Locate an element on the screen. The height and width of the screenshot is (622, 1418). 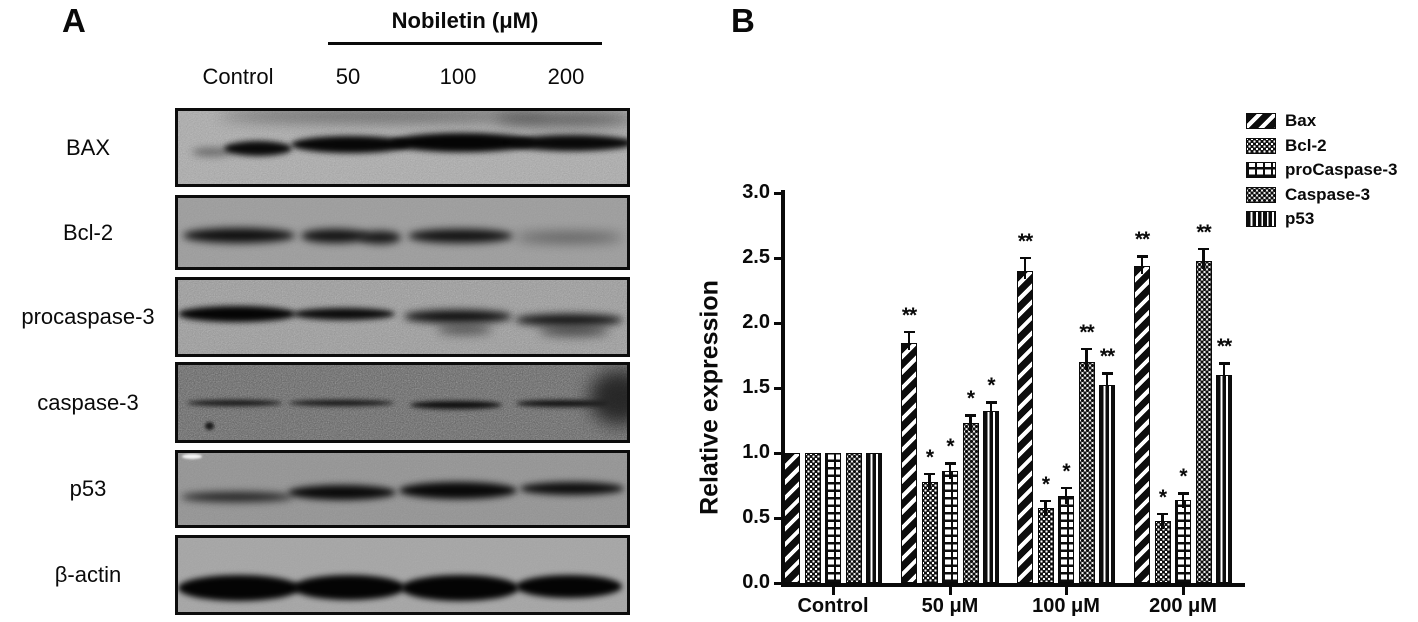
significance-p53-50-m: * is located at coordinates (991, 385).